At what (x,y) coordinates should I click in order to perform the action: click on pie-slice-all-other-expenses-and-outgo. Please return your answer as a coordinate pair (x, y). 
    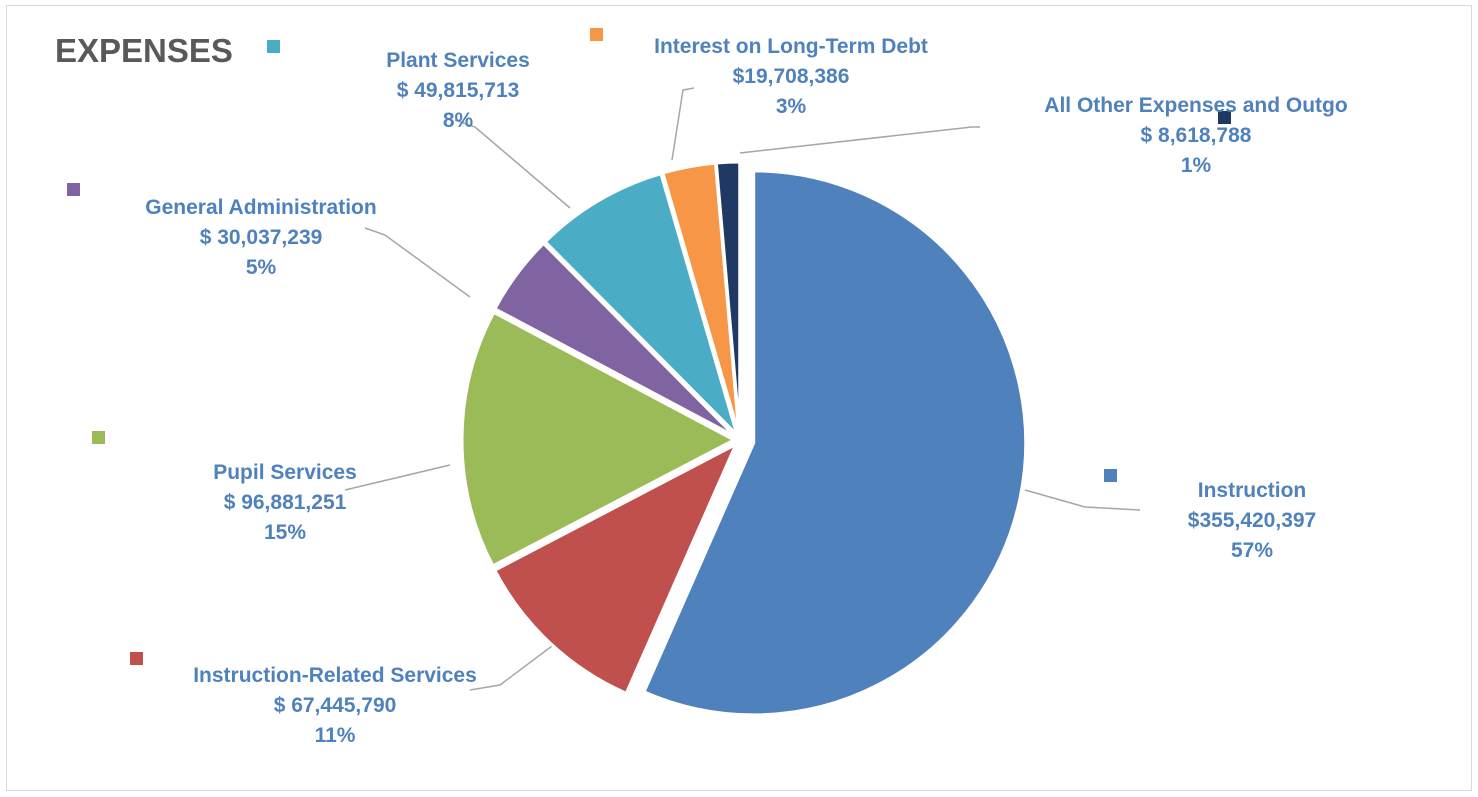
    Looking at the image, I should click on (728, 297).